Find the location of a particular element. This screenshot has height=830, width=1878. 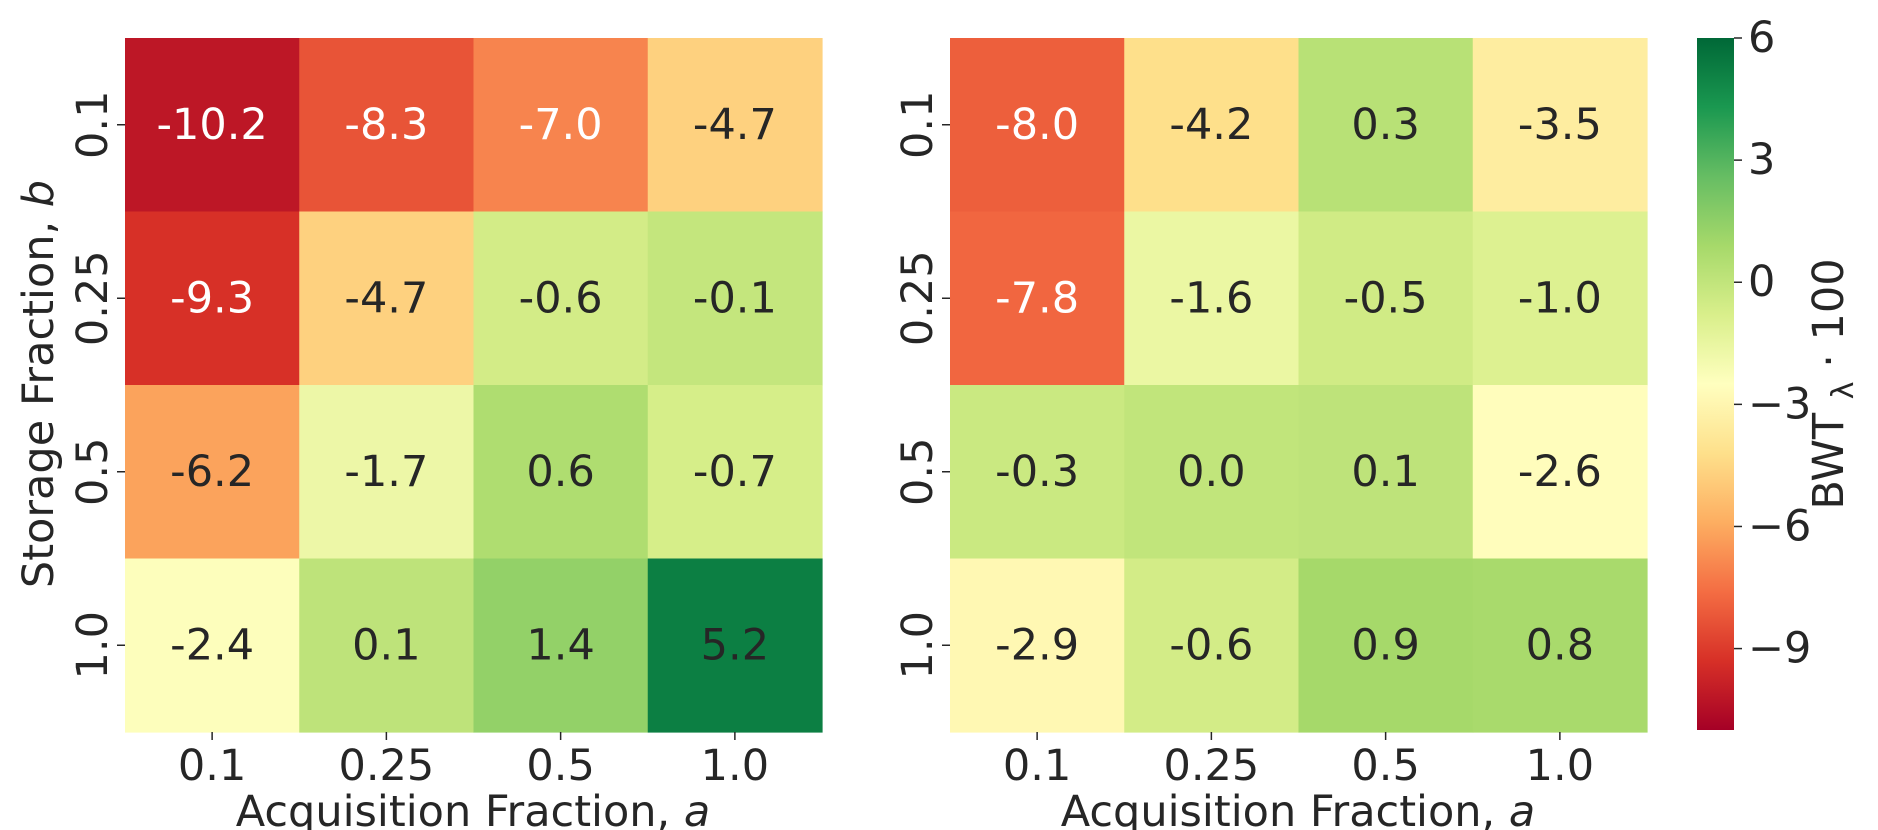

colorbar-tick-label: 0 is located at coordinates (1761, 282).